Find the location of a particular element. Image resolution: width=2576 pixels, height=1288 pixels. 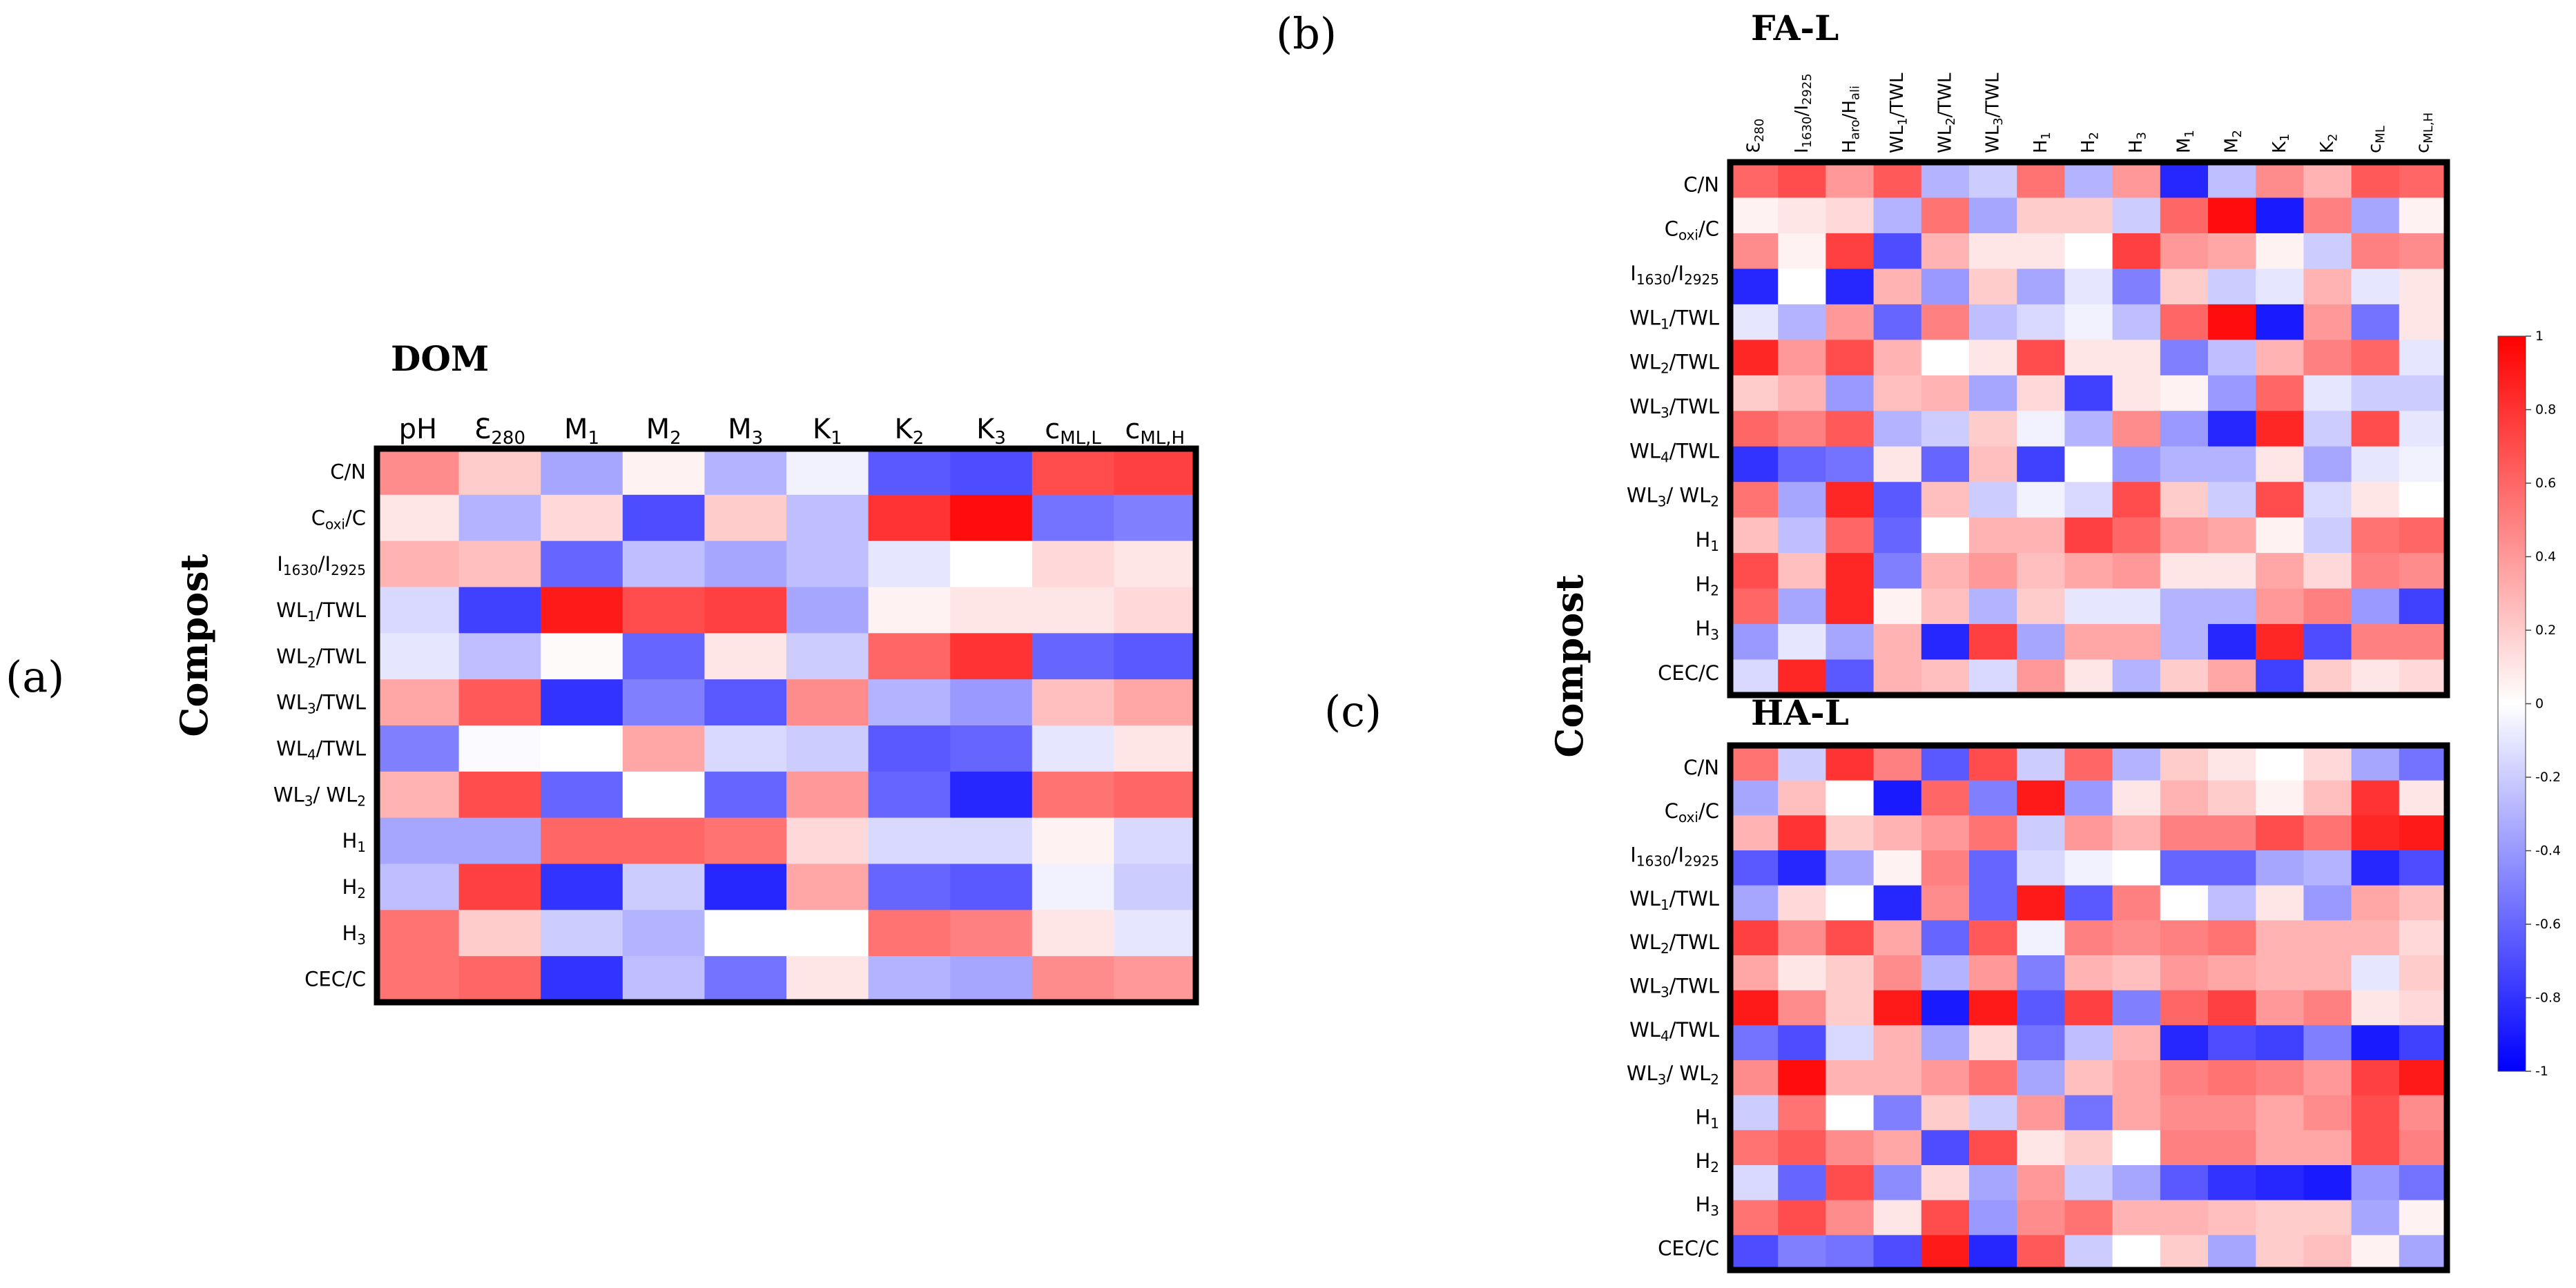

column-label: M2​ is located at coordinates (2233, 141).